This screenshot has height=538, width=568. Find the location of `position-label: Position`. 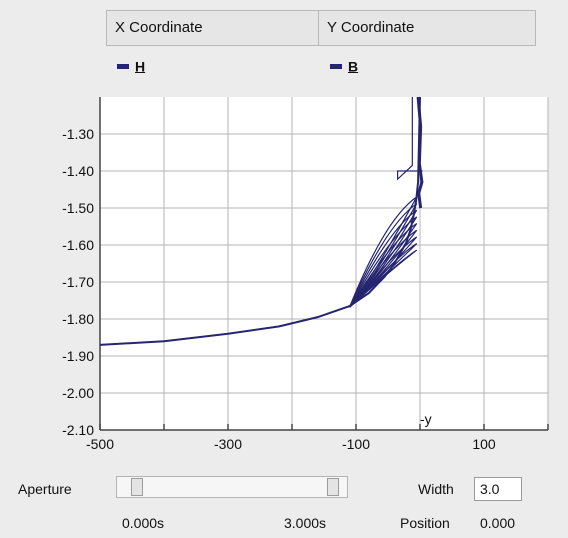

position-label: Position is located at coordinates (425, 523).